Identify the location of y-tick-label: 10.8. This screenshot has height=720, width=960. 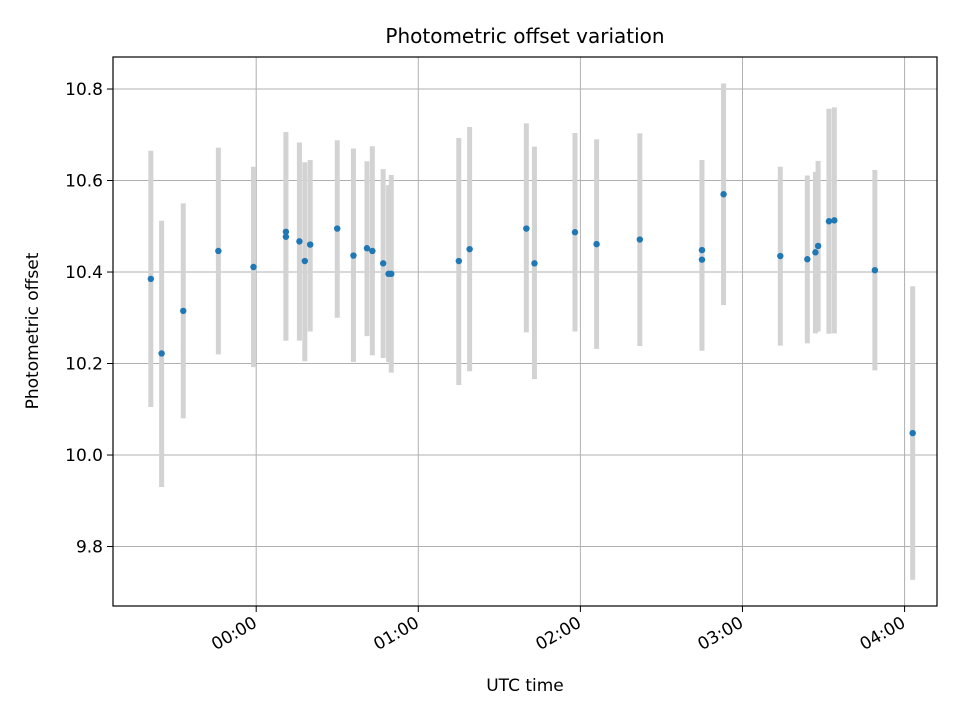
(84, 90).